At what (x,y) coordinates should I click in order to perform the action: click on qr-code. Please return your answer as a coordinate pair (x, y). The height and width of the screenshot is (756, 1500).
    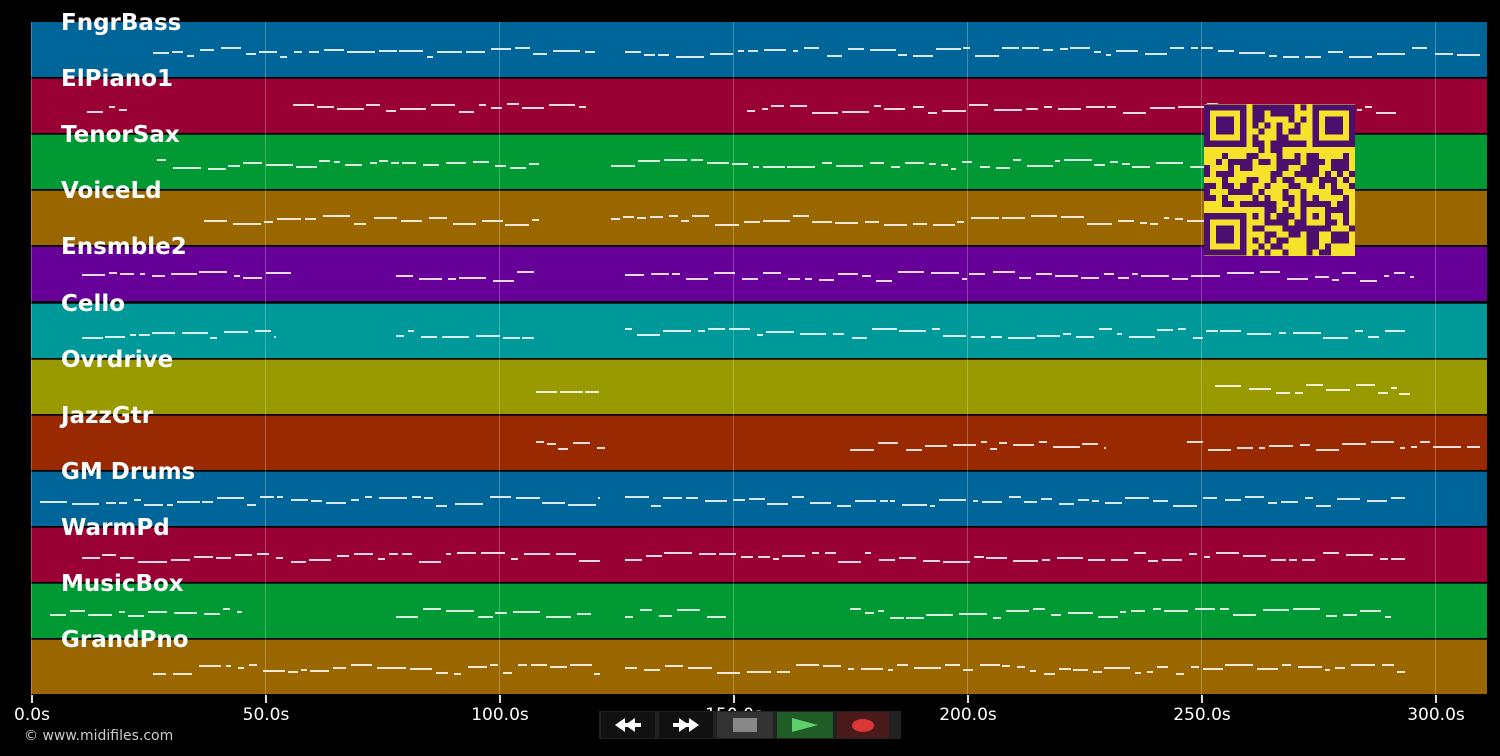
    Looking at the image, I should click on (1279, 180).